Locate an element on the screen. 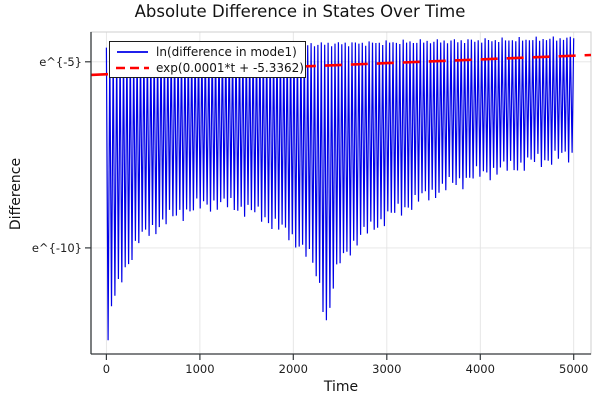 This screenshot has width=600, height=400. y-axis-title: Difference is located at coordinates (16, 194).